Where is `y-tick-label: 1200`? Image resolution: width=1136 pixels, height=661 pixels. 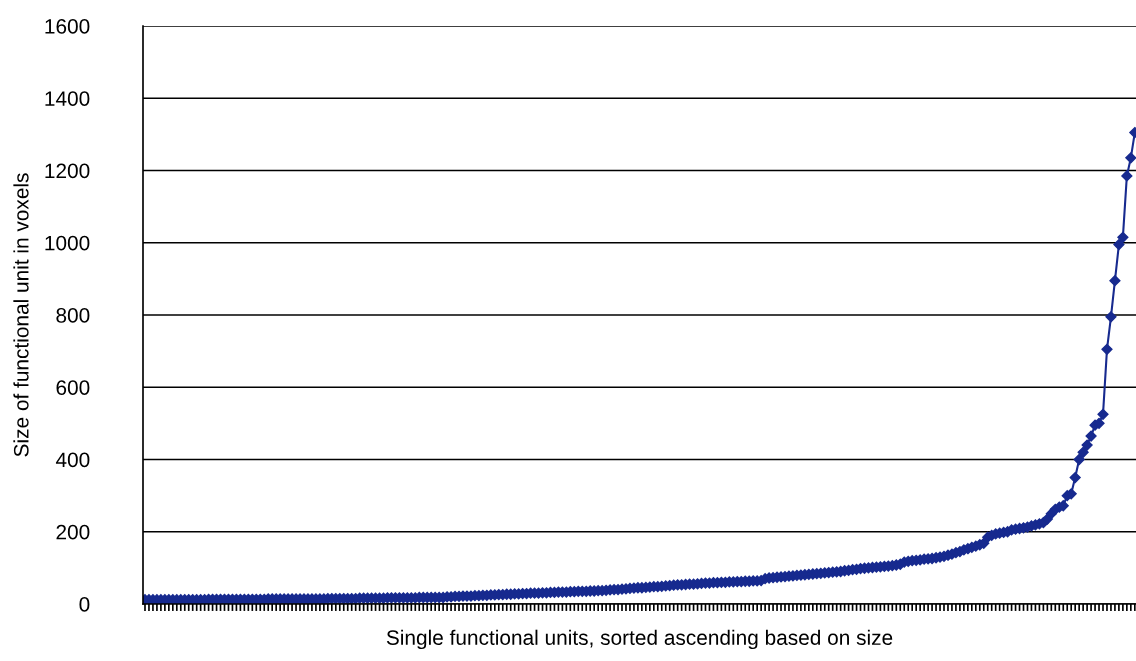 y-tick-label: 1200 is located at coordinates (67, 171).